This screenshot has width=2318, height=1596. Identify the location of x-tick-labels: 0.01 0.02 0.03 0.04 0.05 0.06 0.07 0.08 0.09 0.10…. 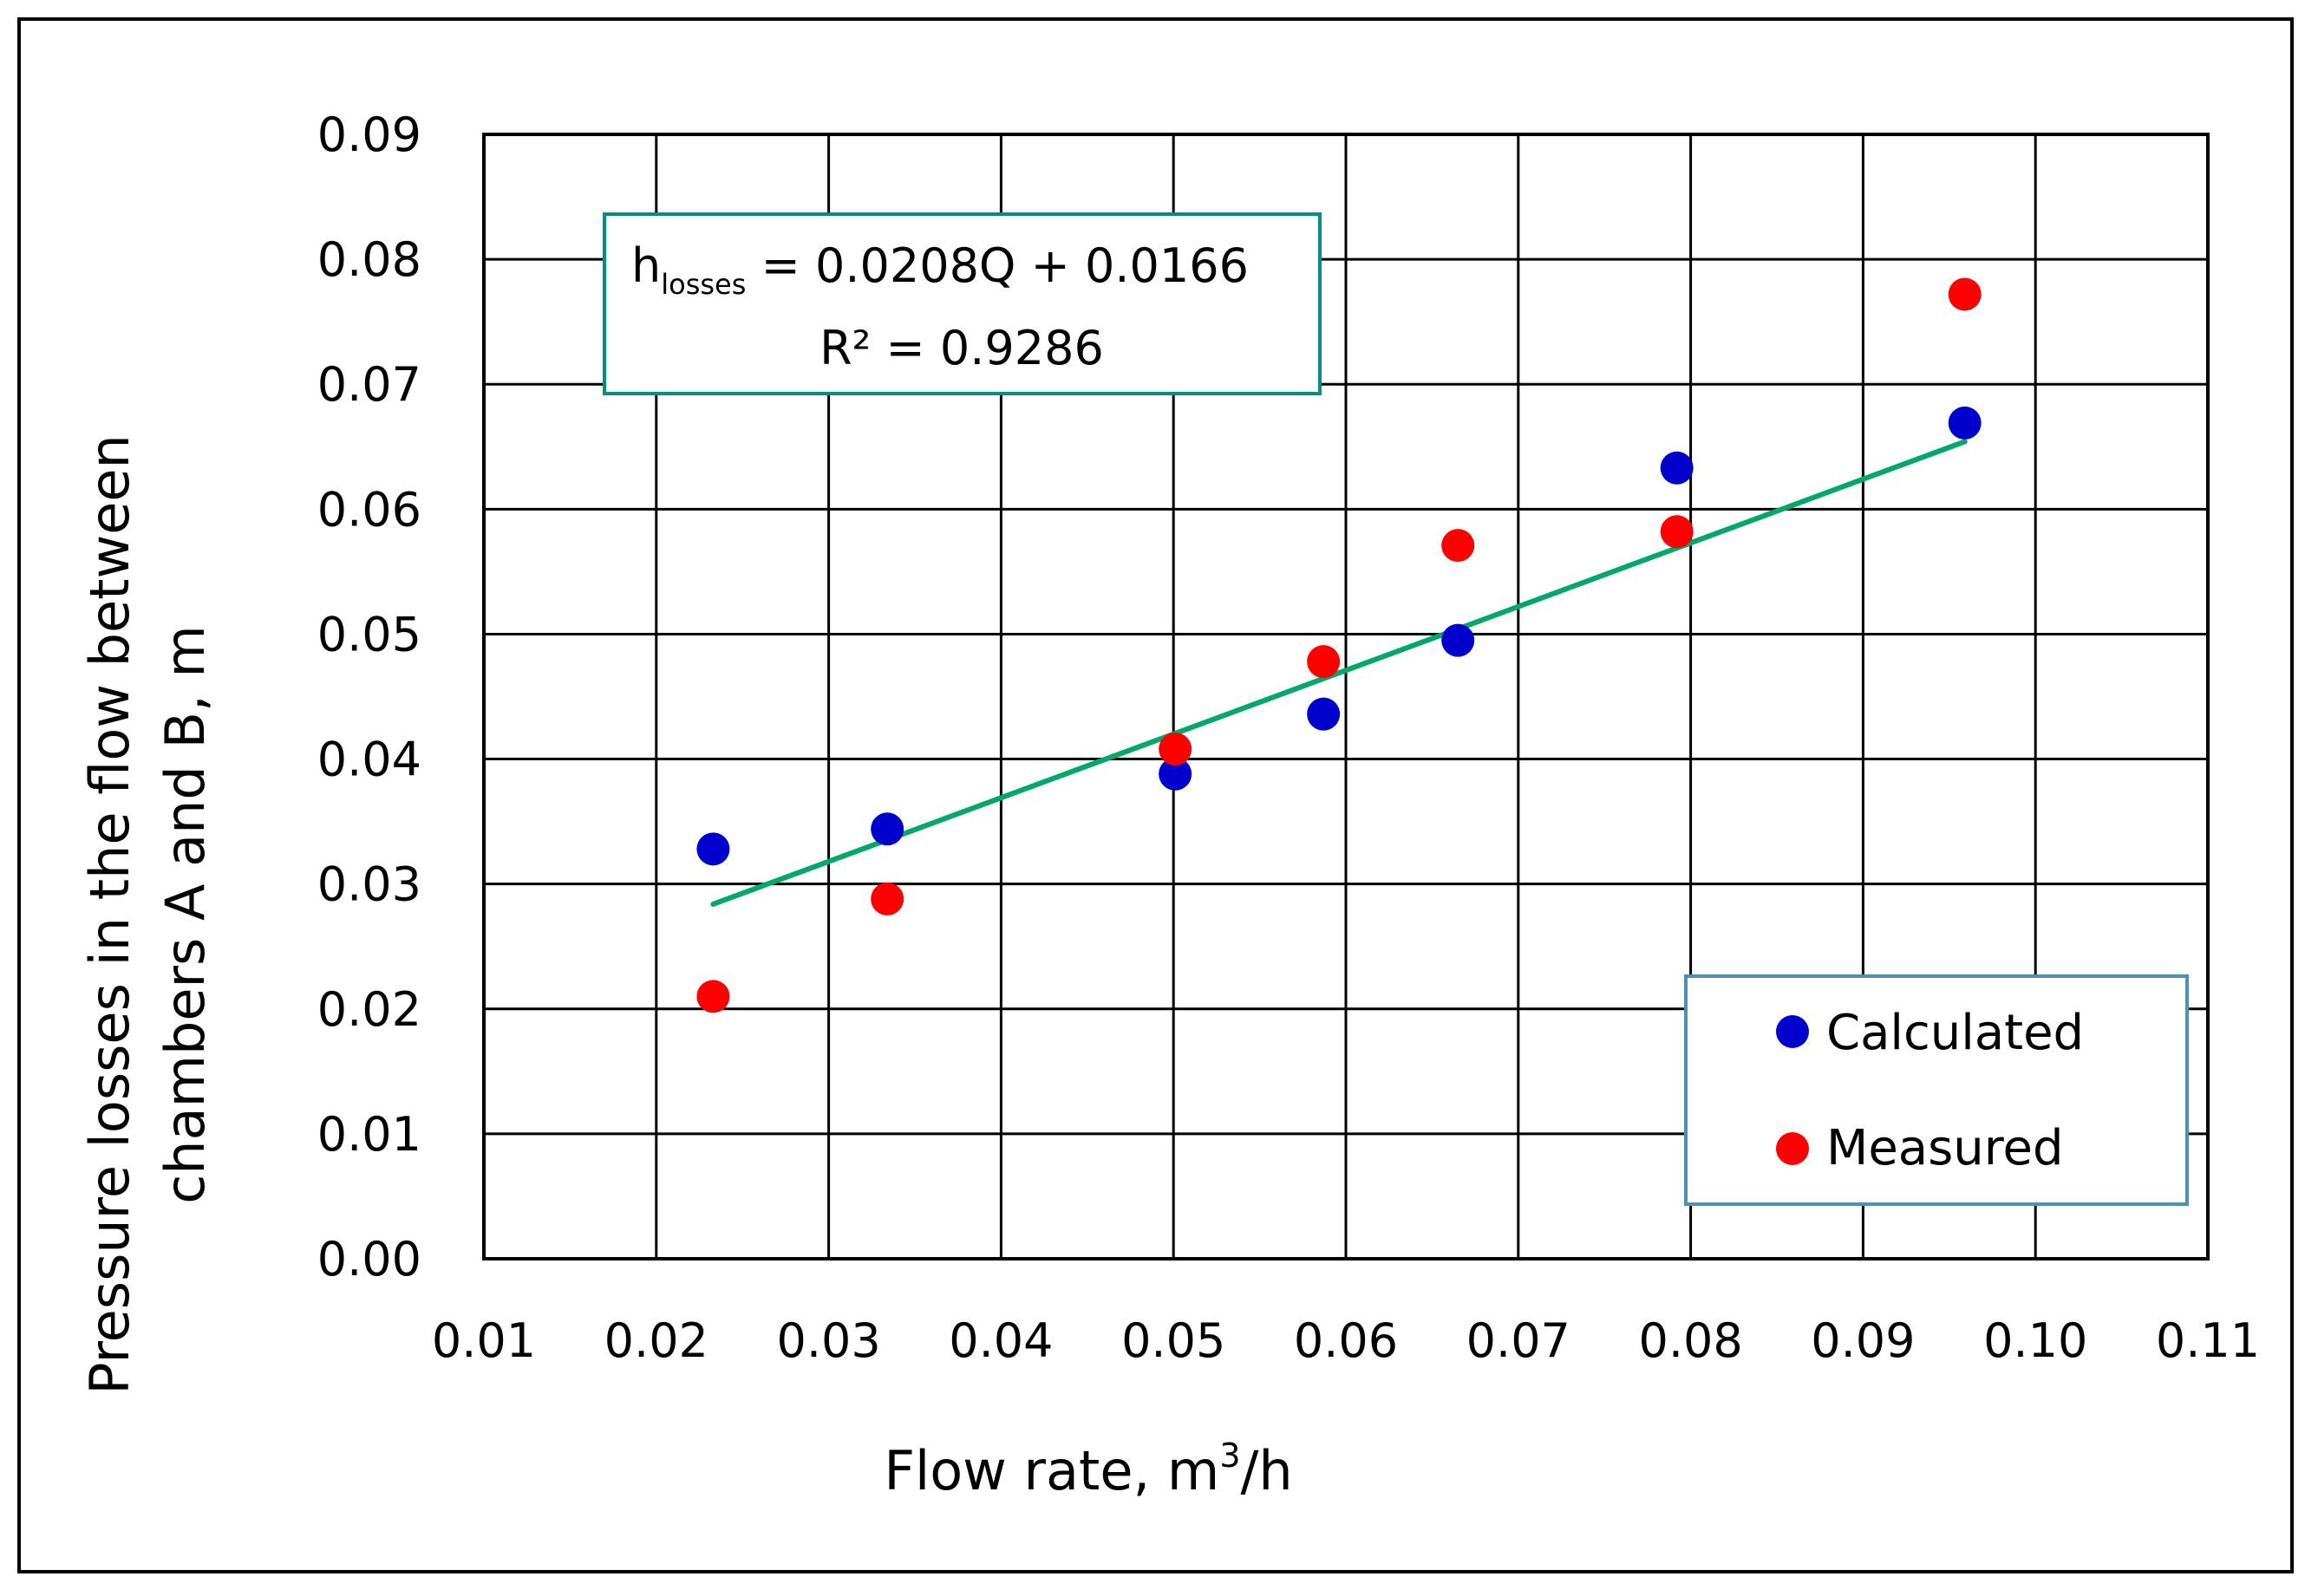
(1346, 1340).